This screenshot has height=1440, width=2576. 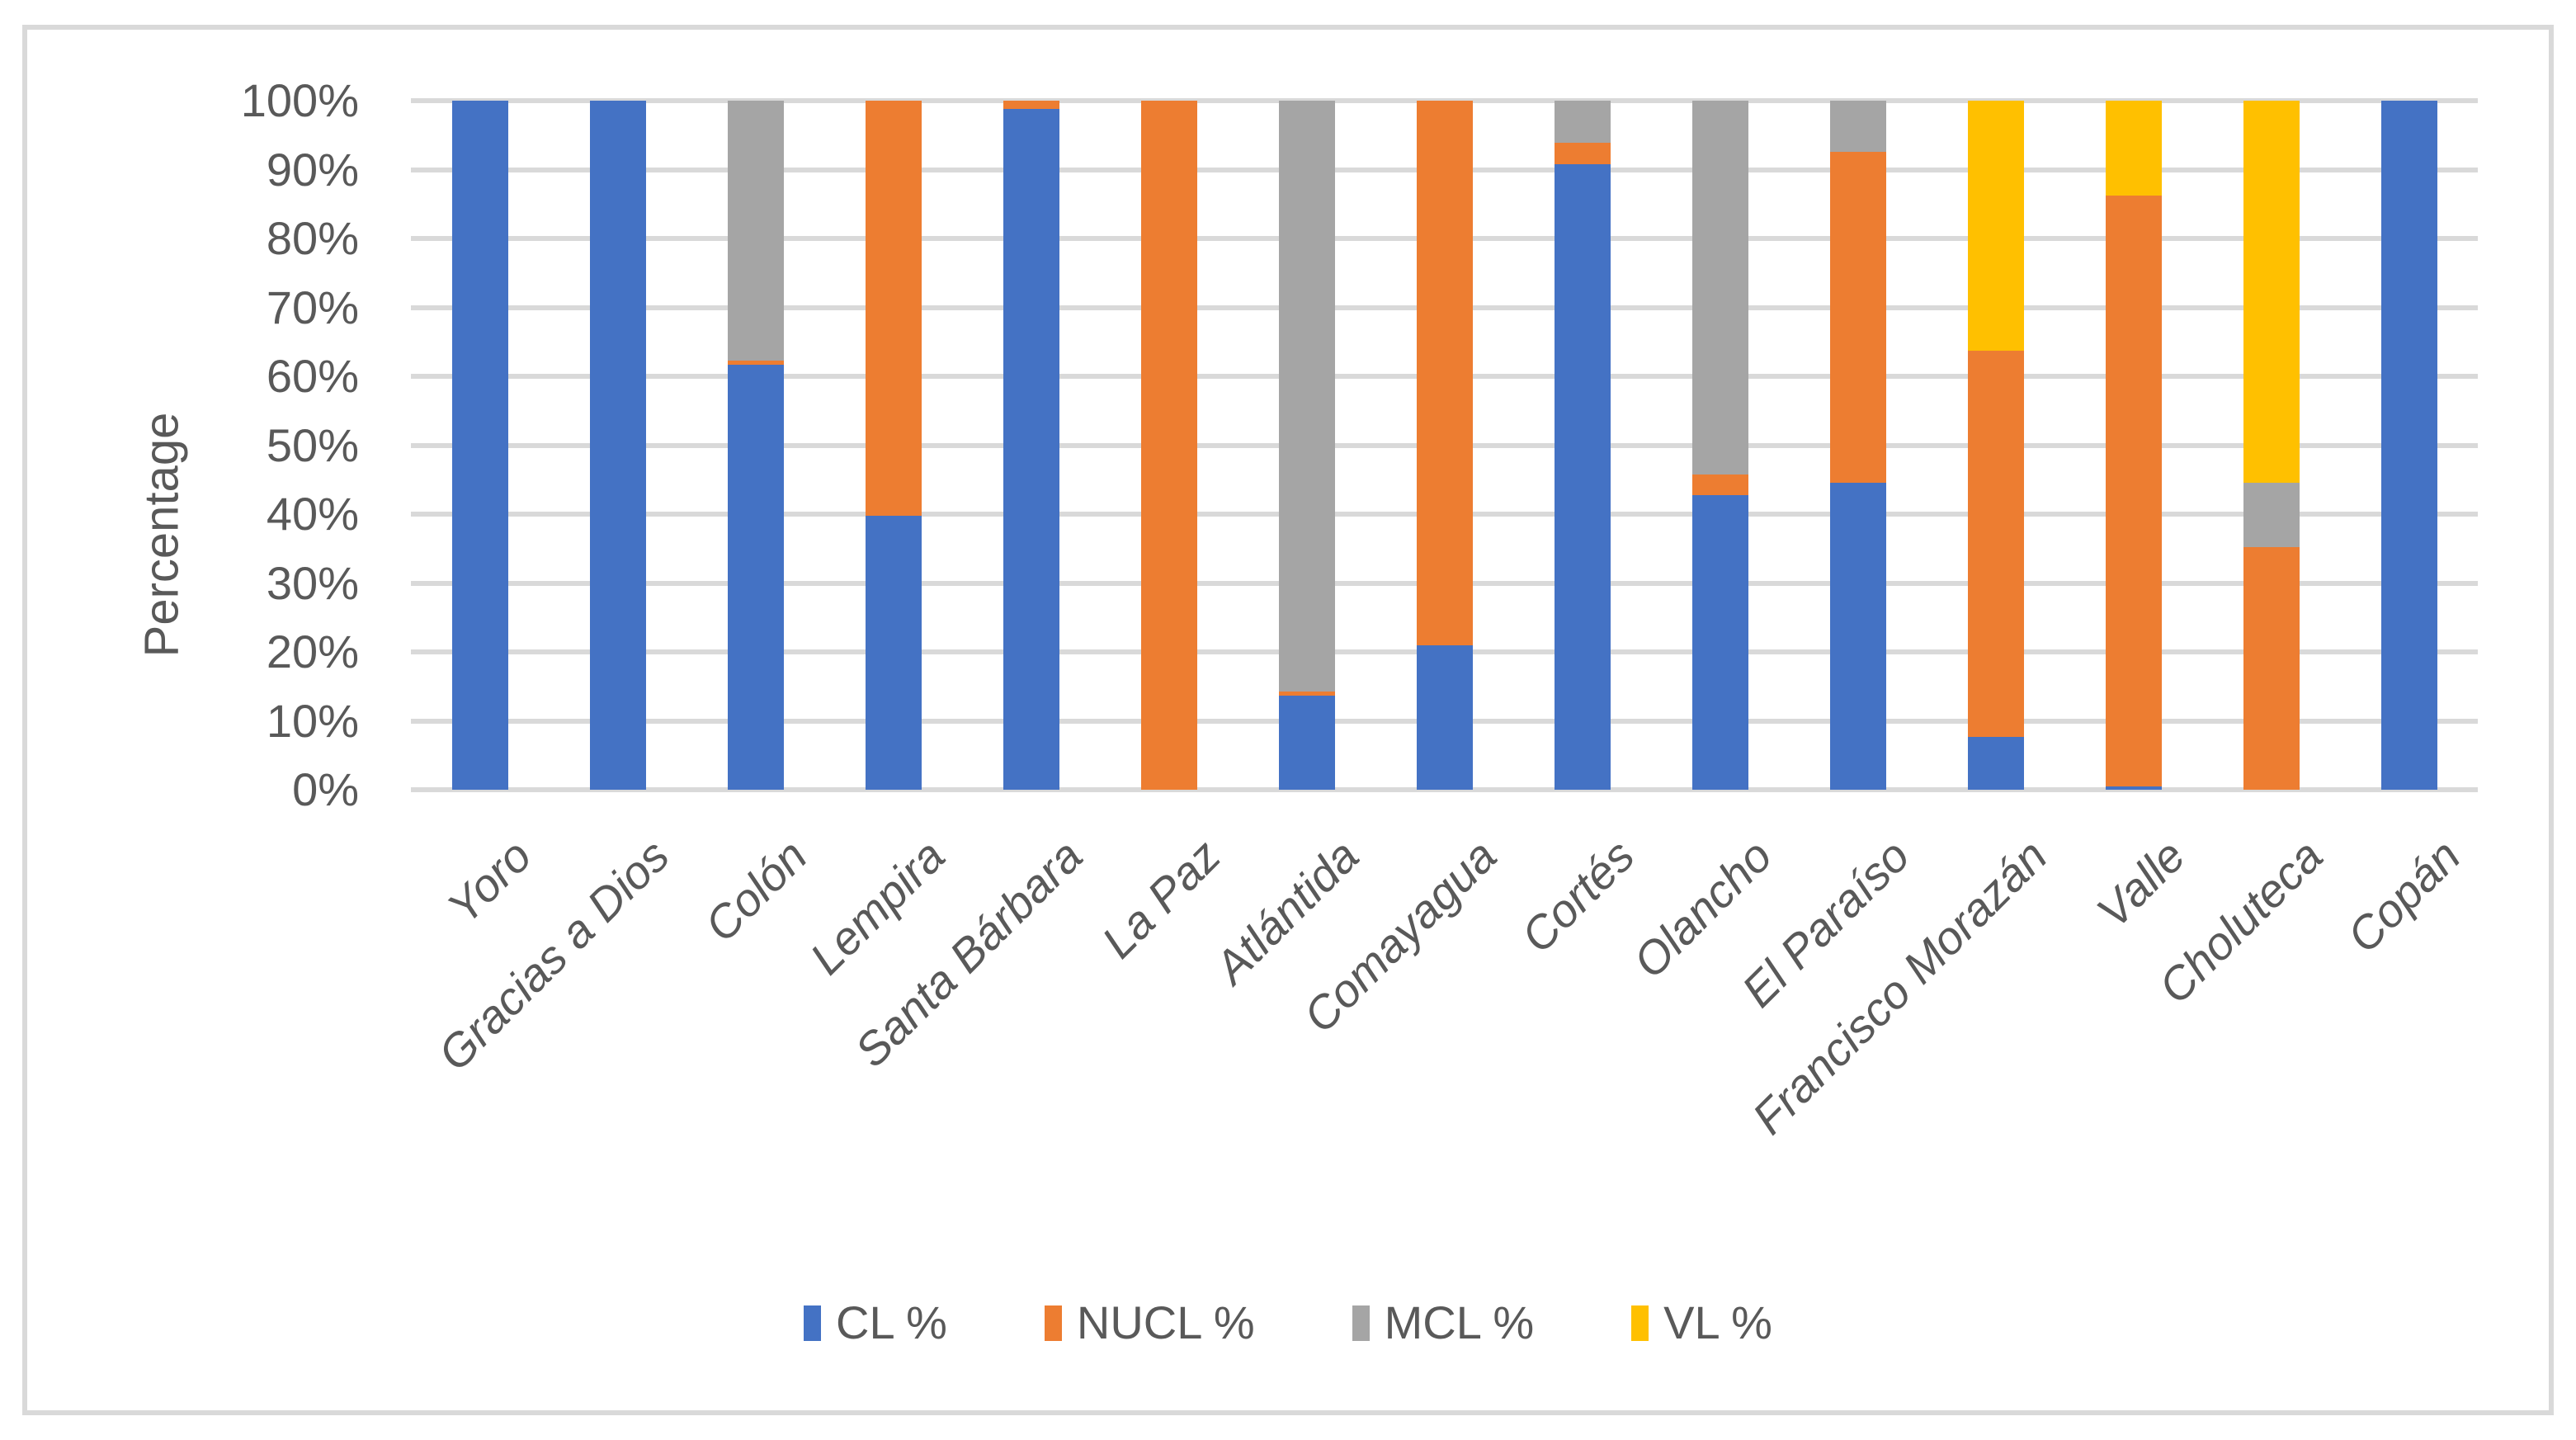 I want to click on y-tick-label: 20%, so click(x=312, y=652).